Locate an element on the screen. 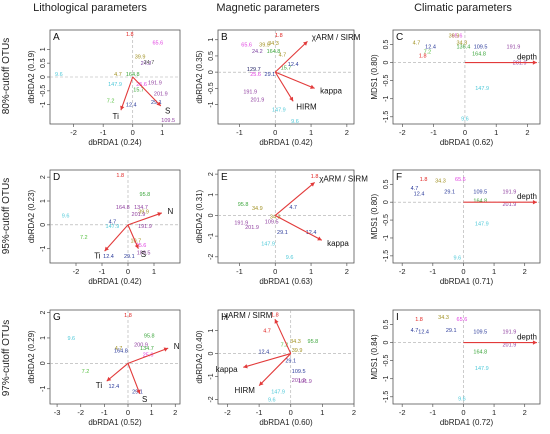  column-title-climatic: Climatic parameters is located at coordinates (463, 8).